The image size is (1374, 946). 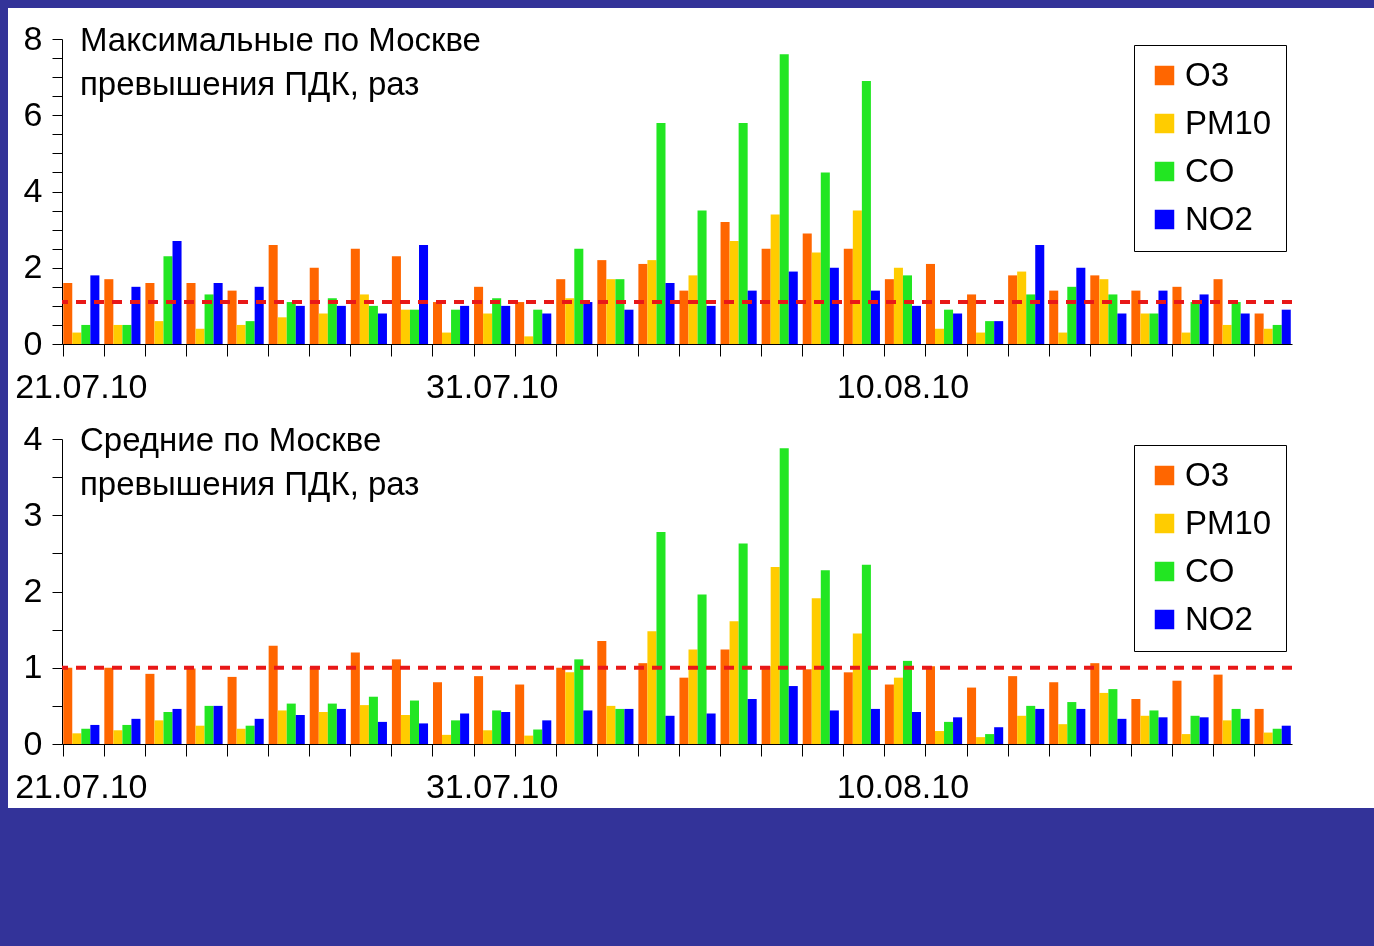 What do you see at coordinates (33, 513) in the screenshot?
I see `y-tick-label: 3` at bounding box center [33, 513].